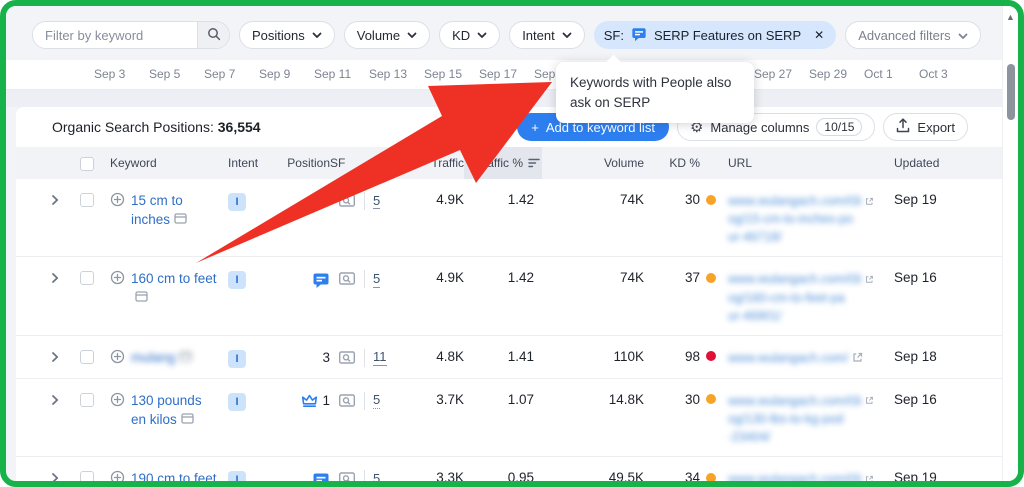 The height and width of the screenshot is (487, 1024). Describe the element at coordinates (520, 356) in the screenshot. I see `traffic-pct-value: 1.41` at that location.